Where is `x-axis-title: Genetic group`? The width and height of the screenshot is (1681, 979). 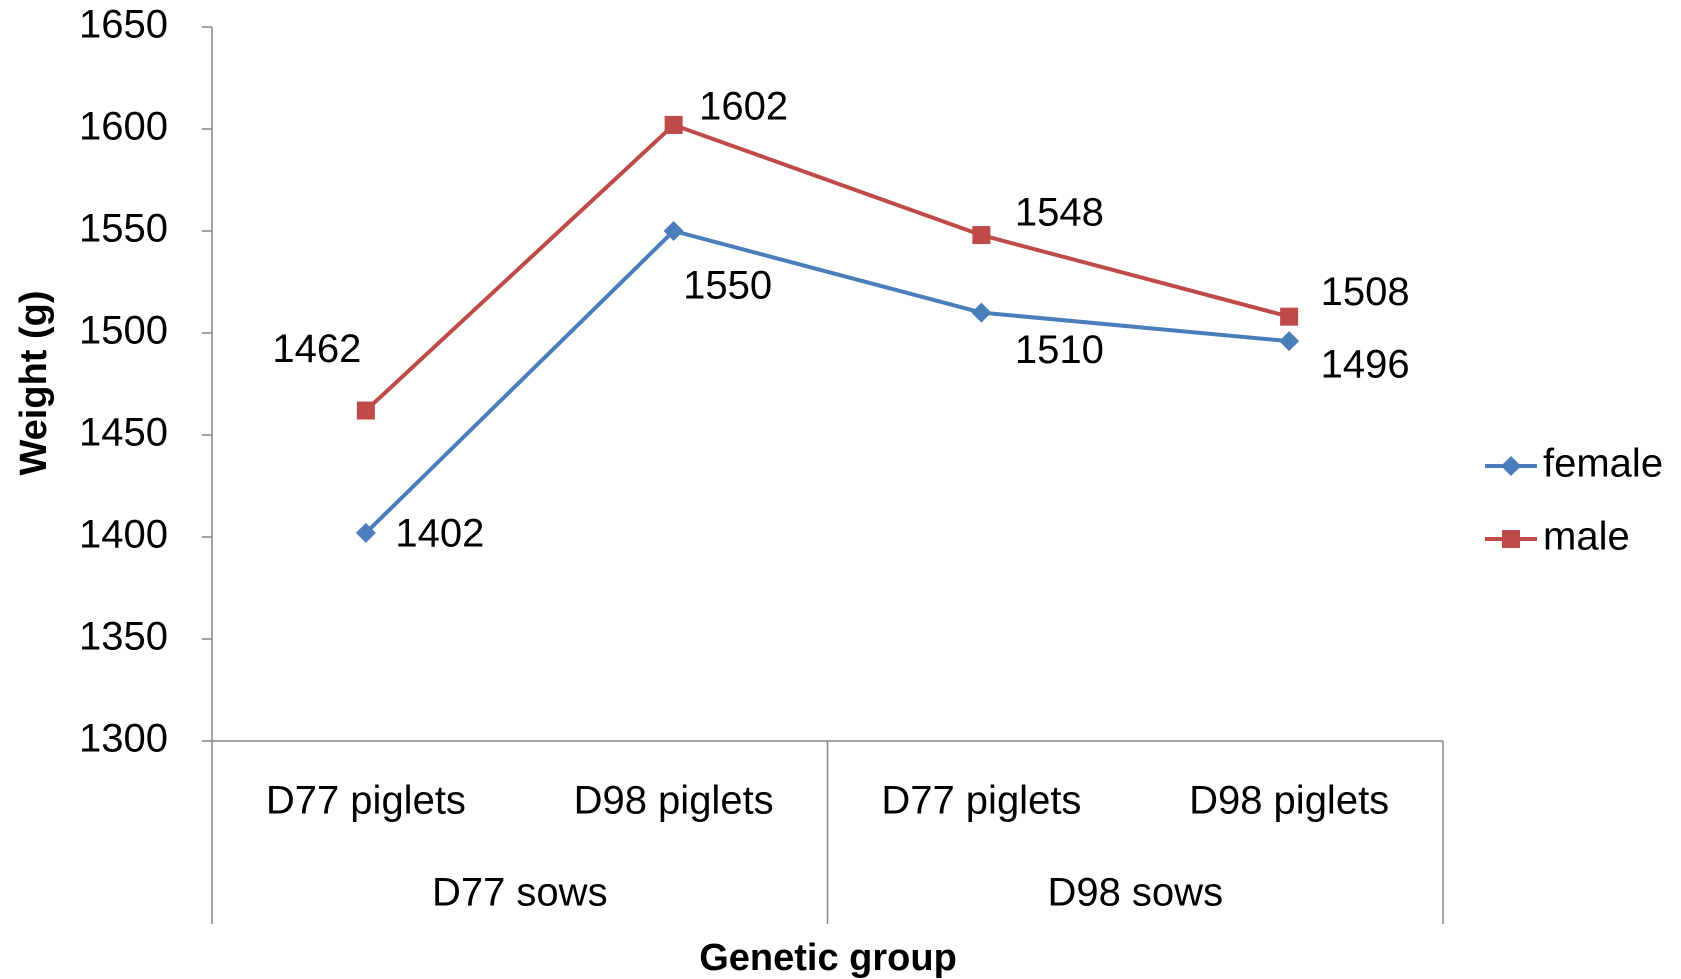
x-axis-title: Genetic group is located at coordinates (828, 958).